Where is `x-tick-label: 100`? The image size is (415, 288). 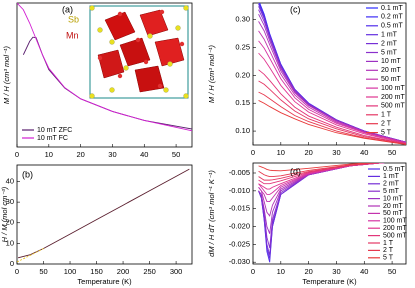 x-tick-label: 100 is located at coordinates (70, 271).